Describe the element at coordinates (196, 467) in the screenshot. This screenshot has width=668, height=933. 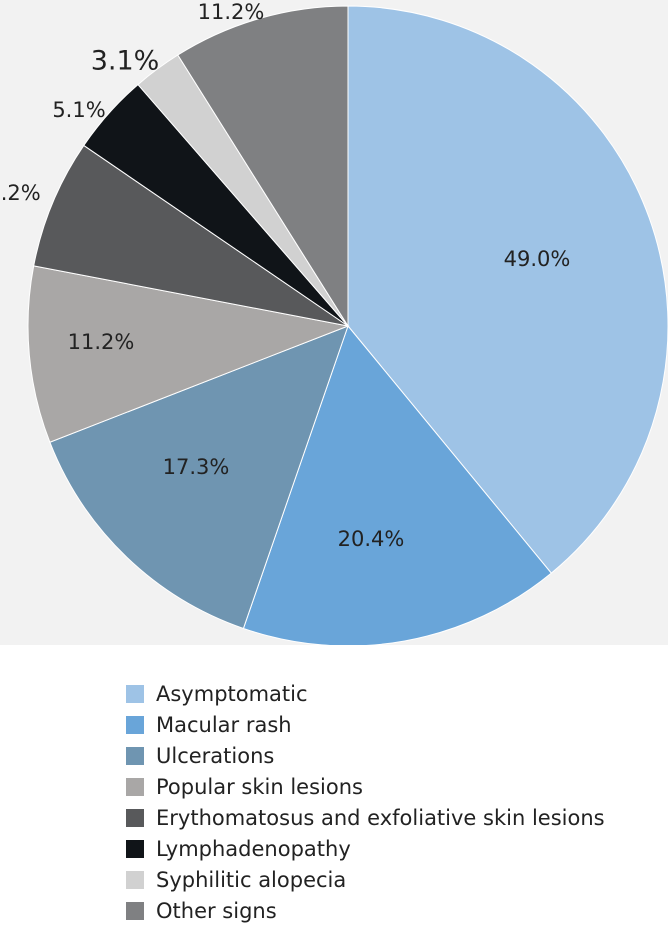
I see `slice-label-ulcerations: 17.3%` at that location.